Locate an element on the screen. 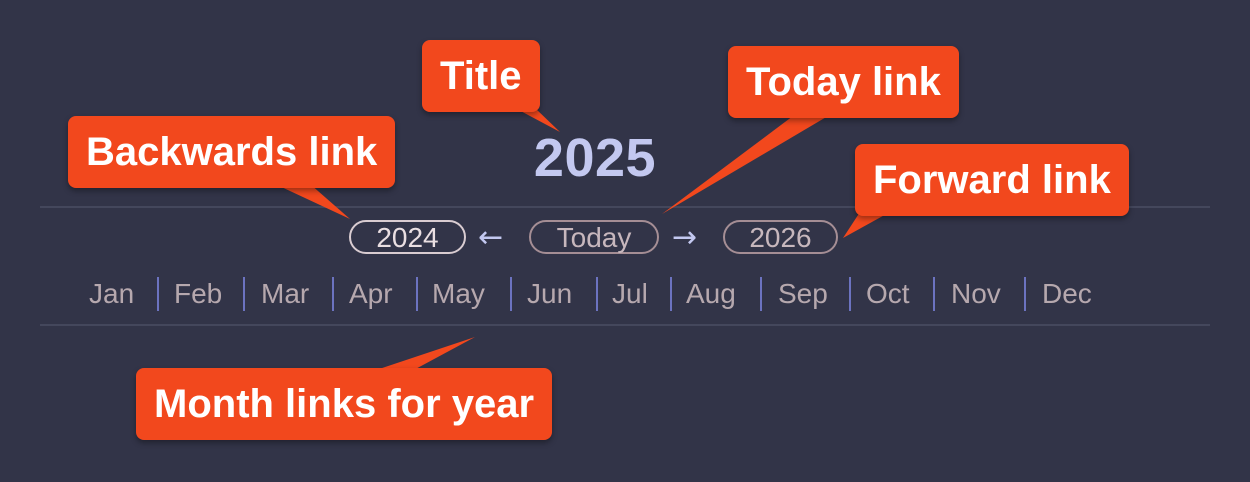 The width and height of the screenshot is (1250, 482). month-link-jul: Jul is located at coordinates (630, 293).